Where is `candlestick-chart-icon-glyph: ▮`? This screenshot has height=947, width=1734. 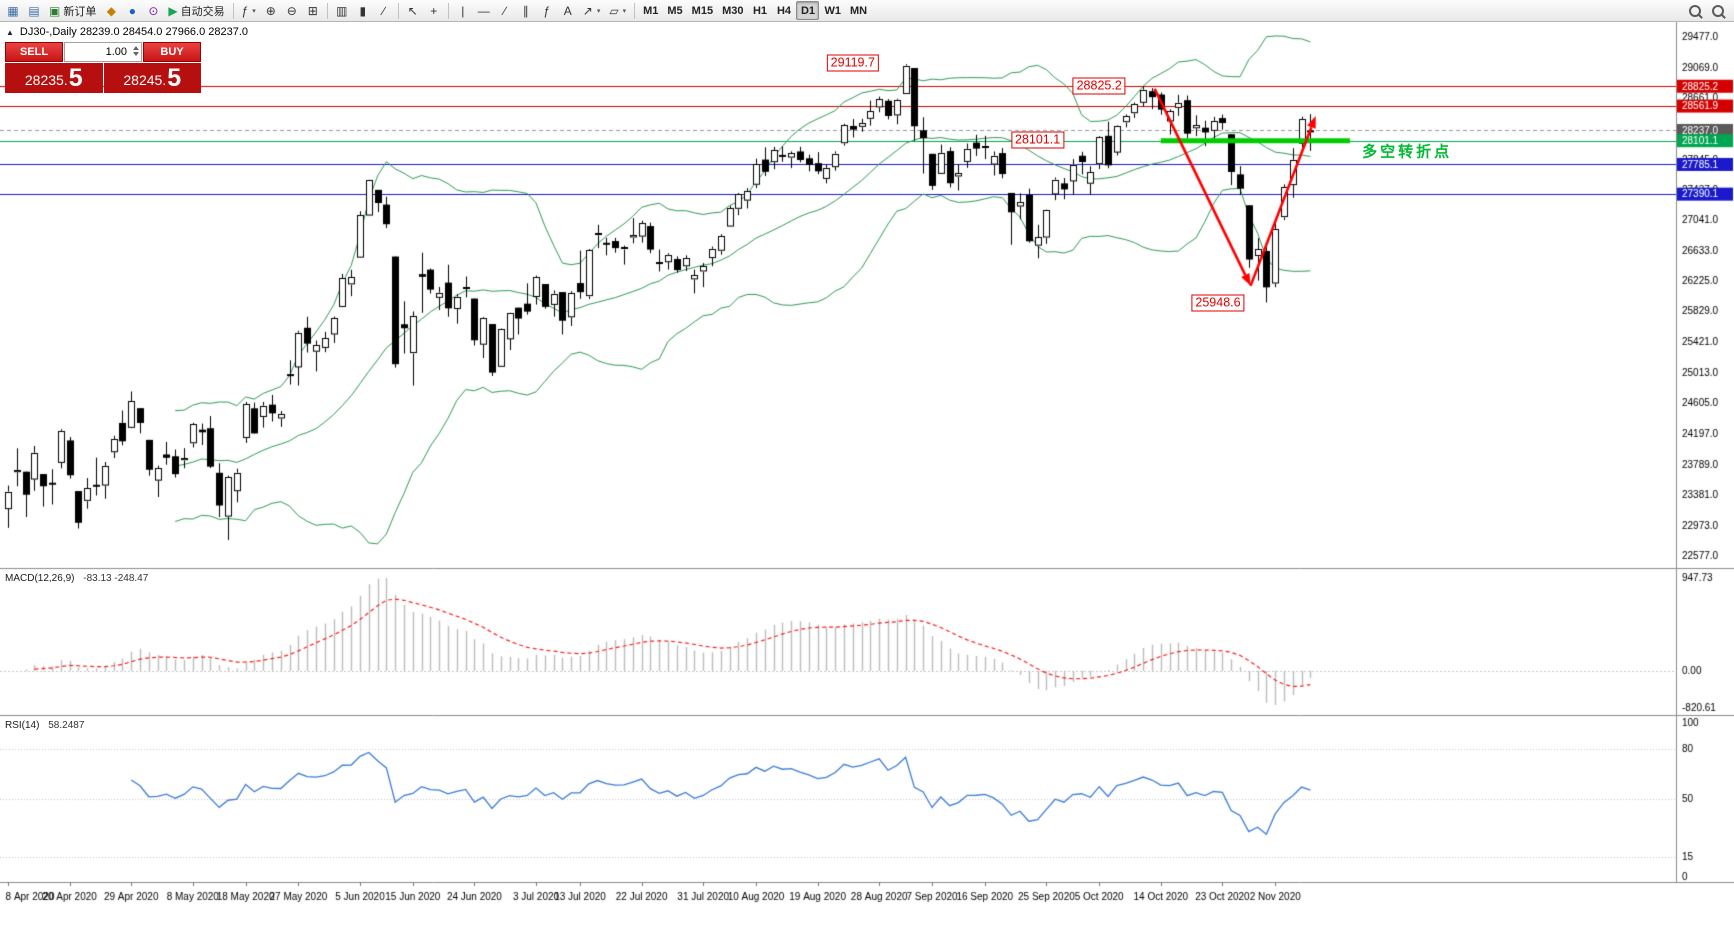 candlestick-chart-icon-glyph: ▮ is located at coordinates (363, 10).